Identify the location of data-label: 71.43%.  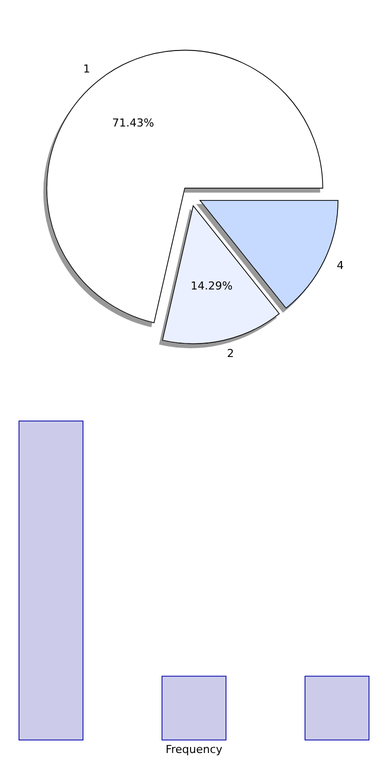
(133, 123).